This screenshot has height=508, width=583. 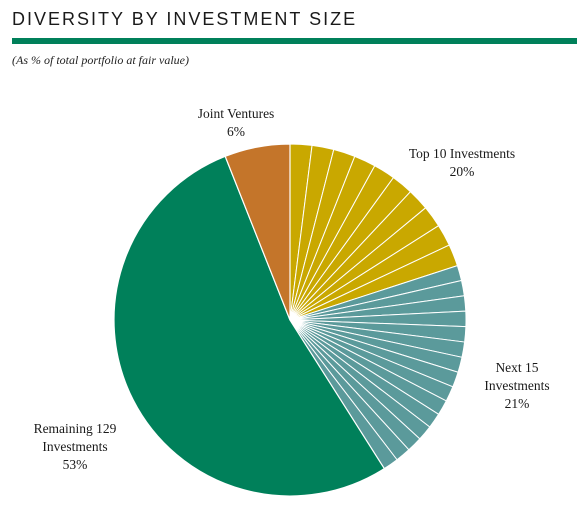 I want to click on title-rule, so click(x=294, y=41).